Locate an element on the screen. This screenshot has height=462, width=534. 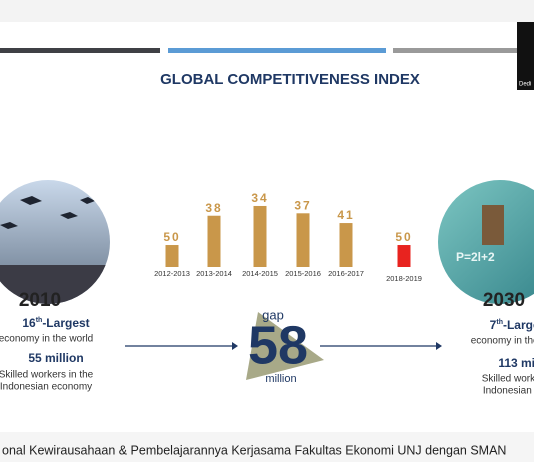
x-tick-label: 2015-2016 is located at coordinates (303, 273).